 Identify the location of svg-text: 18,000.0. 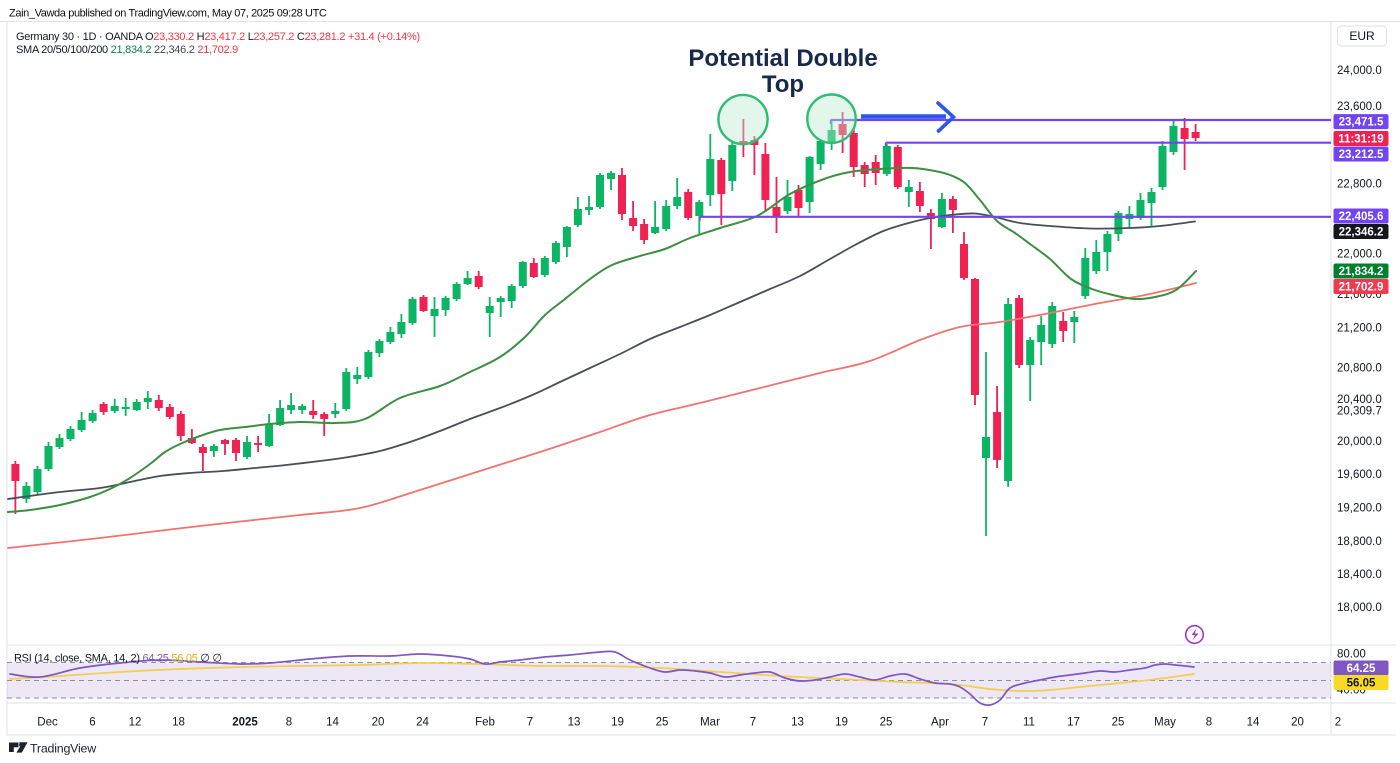
(1359, 608).